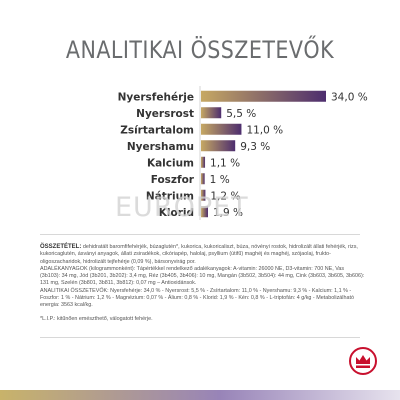 Image resolution: width=400 pixels, height=400 pixels. What do you see at coordinates (176, 213) in the screenshot?
I see `category-label: Klorid` at bounding box center [176, 213].